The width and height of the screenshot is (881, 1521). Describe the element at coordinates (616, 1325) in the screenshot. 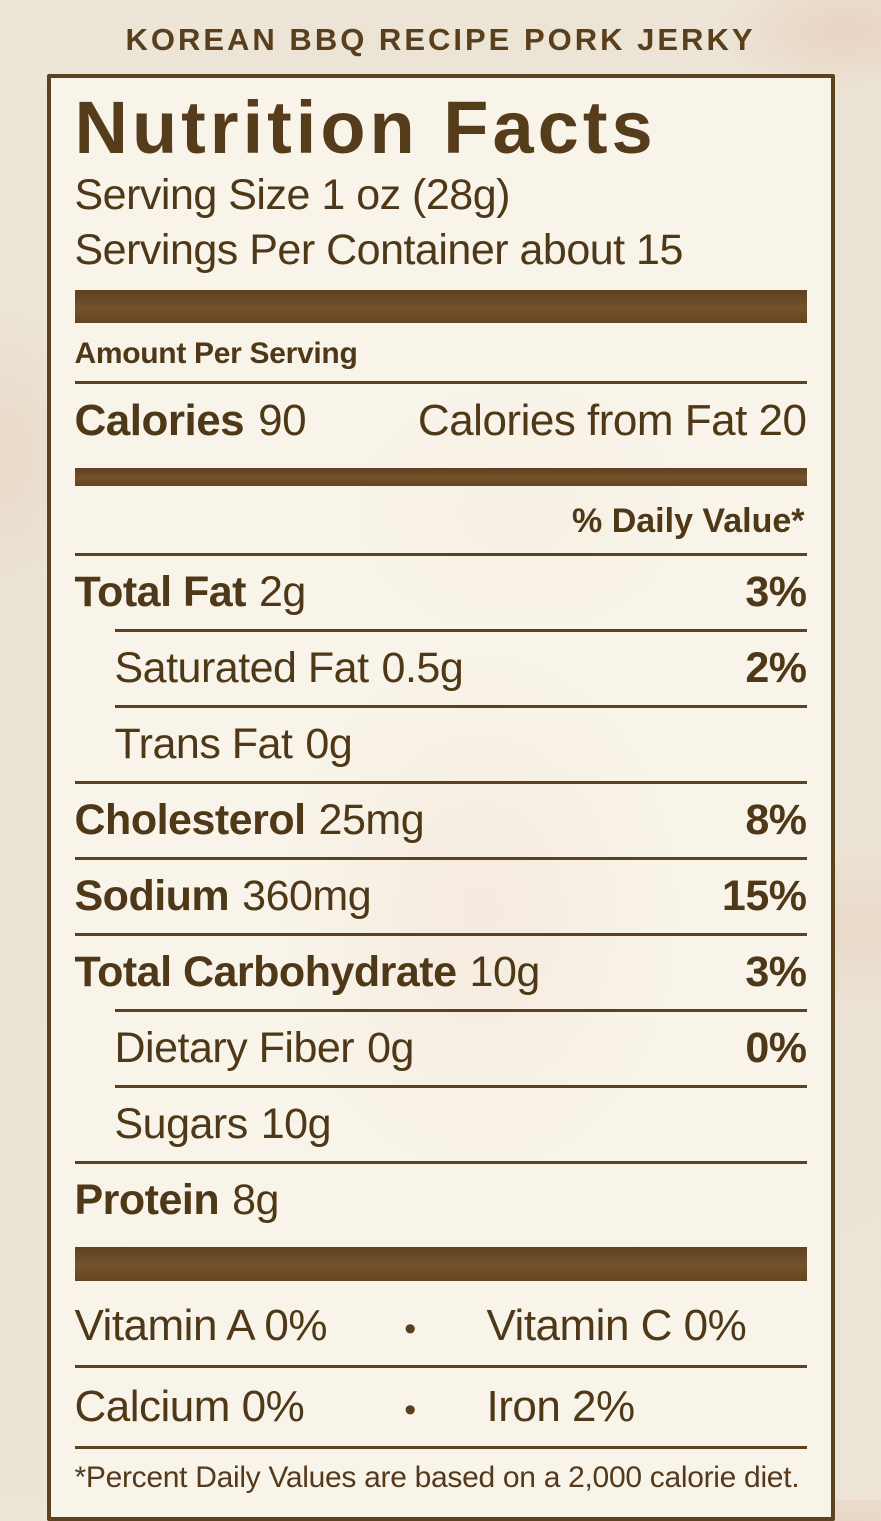

I see `micronutrient-right: Vitamin C 0%` at that location.